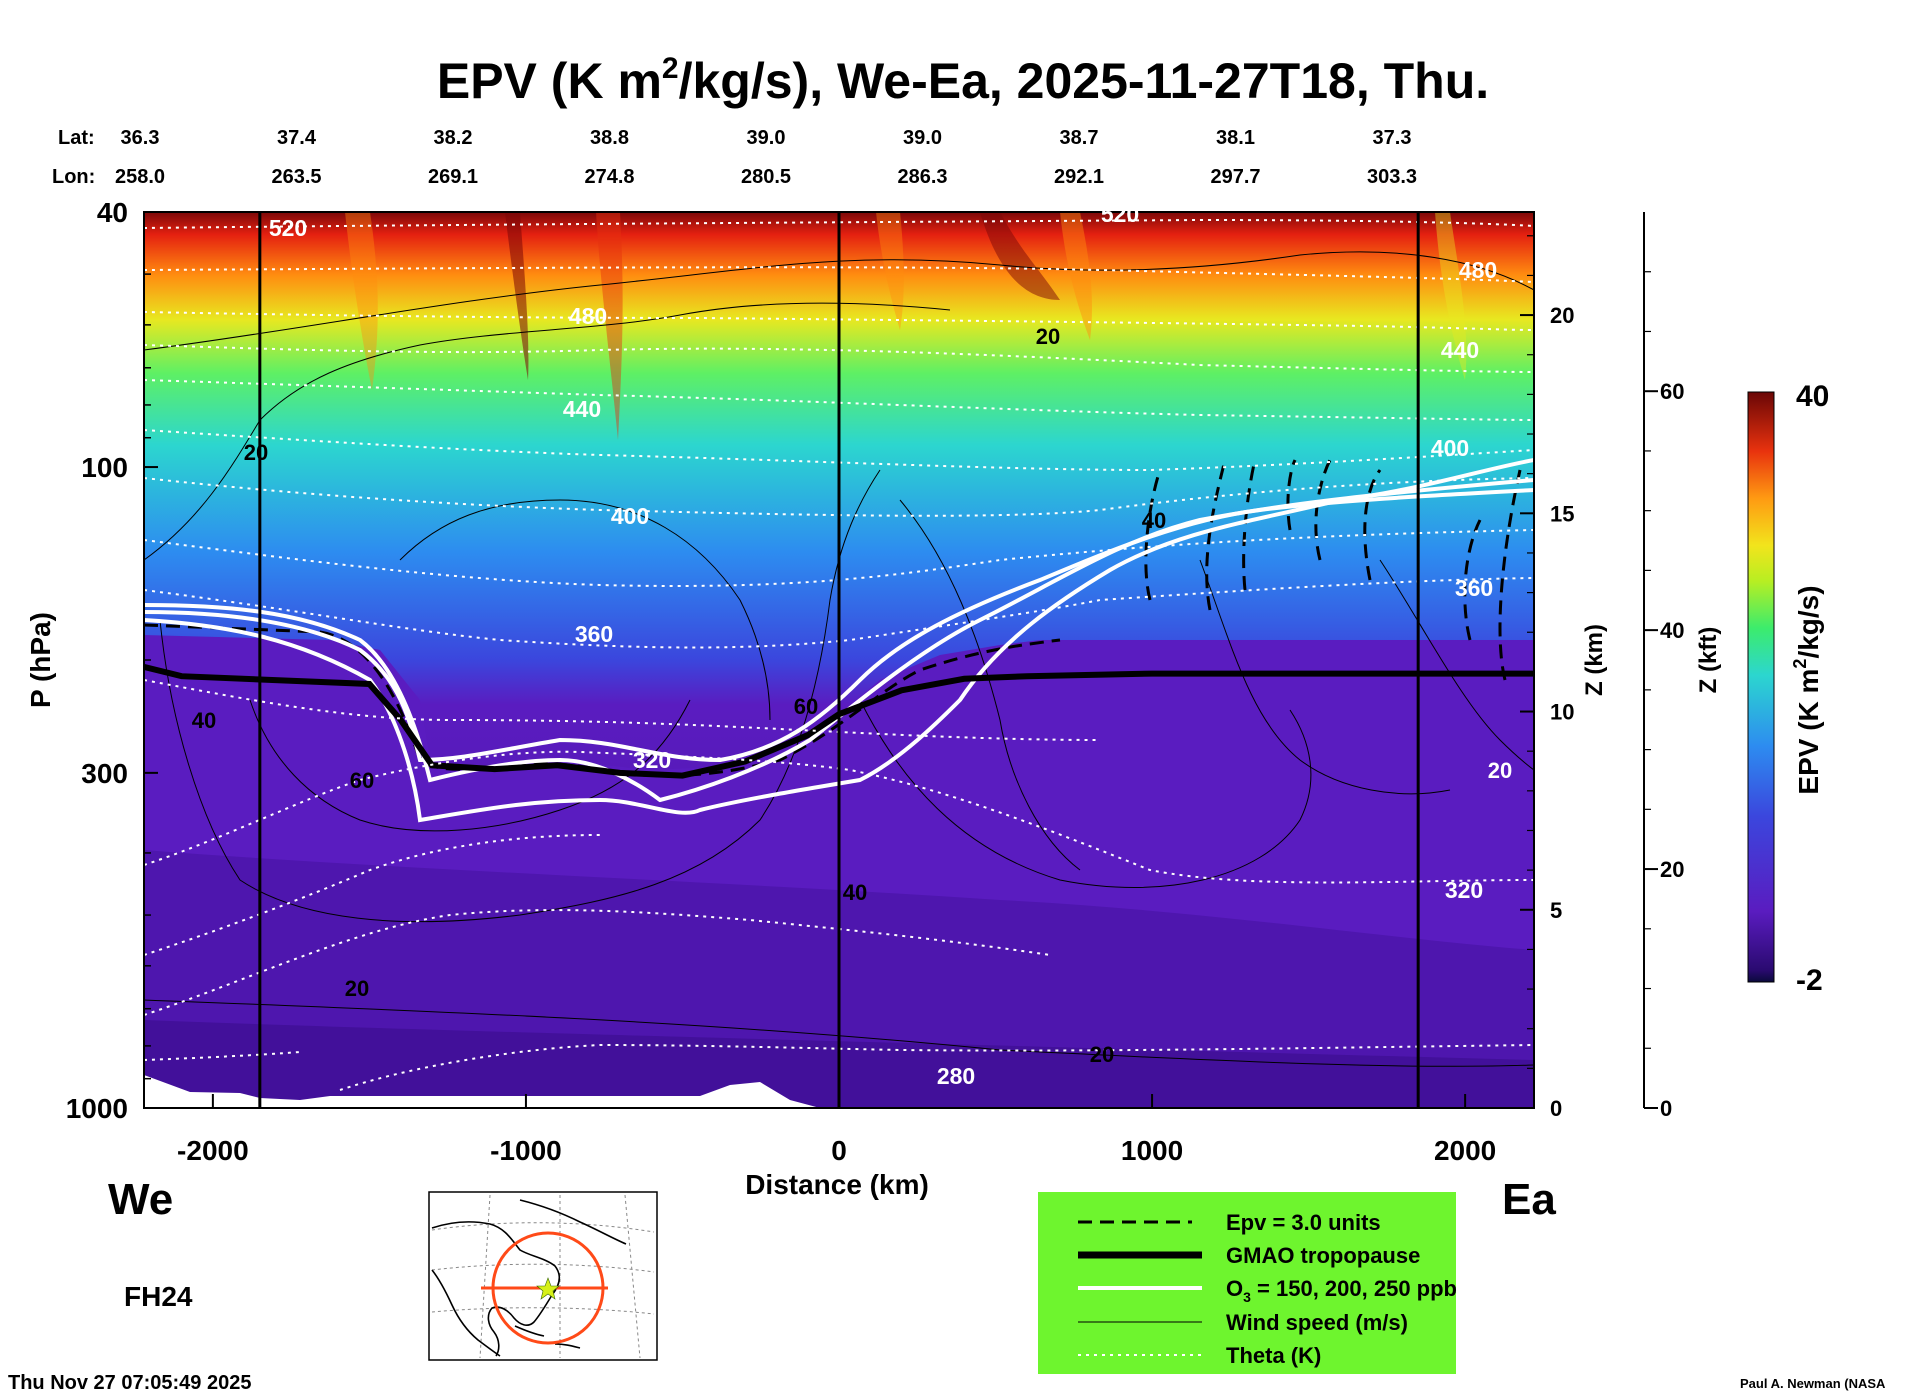  What do you see at coordinates (140, 177) in the screenshot?
I see `lon-value: 258.0` at bounding box center [140, 177].